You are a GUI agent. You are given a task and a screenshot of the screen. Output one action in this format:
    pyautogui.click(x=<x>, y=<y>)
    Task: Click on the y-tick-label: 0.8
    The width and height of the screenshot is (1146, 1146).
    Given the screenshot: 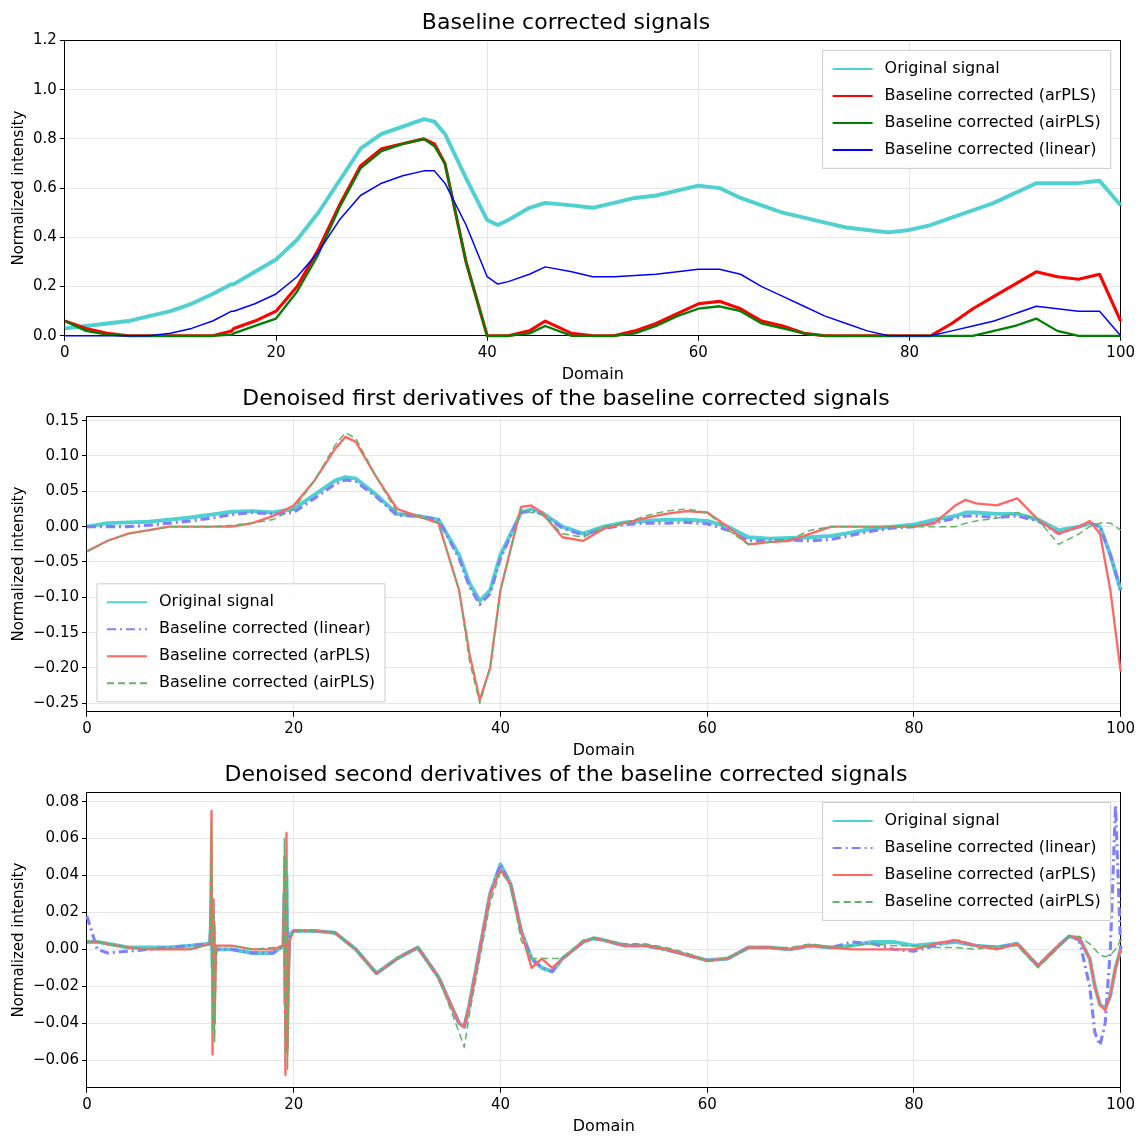 What is the action you would take?
    pyautogui.click(x=45, y=137)
    